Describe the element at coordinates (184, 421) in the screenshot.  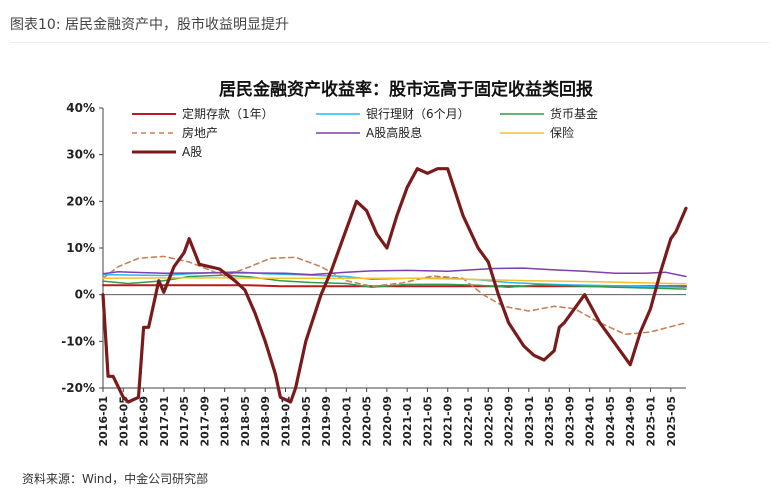
I see `x-tick-label: 2017-05` at that location.